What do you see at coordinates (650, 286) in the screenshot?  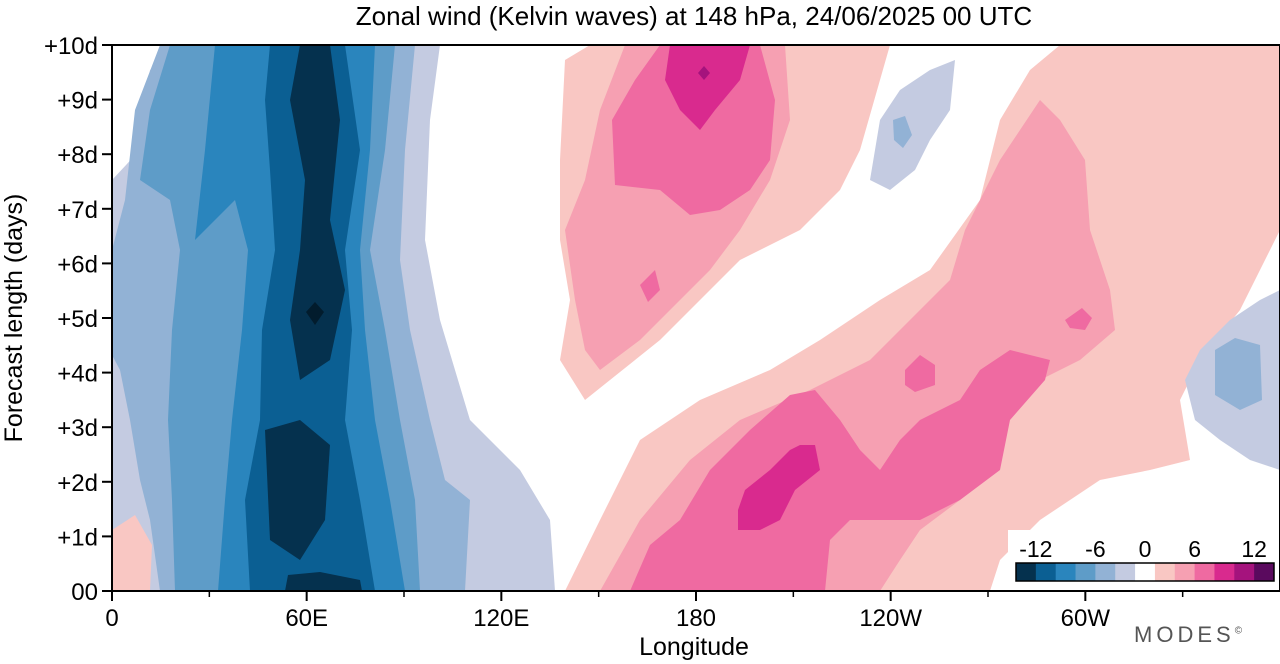 I see `contour-westerly-6-blob3` at bounding box center [650, 286].